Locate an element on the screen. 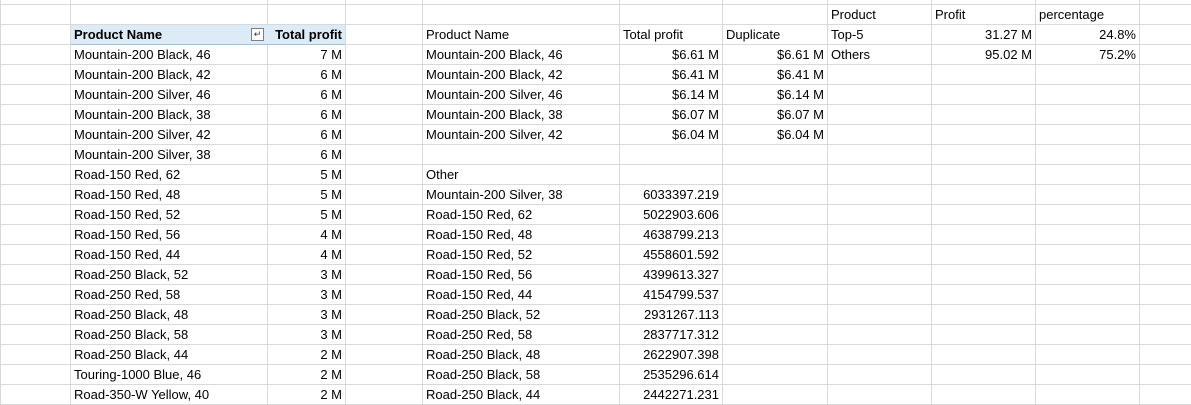 The height and width of the screenshot is (405, 1191). other-product: Road-150 Red, 56 is located at coordinates (479, 274).